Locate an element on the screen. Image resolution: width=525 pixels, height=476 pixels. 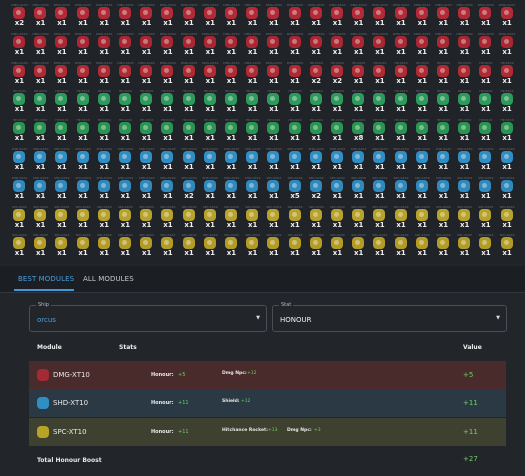
stat-select: Stat HONOUR ▼ is located at coordinates (389, 317).